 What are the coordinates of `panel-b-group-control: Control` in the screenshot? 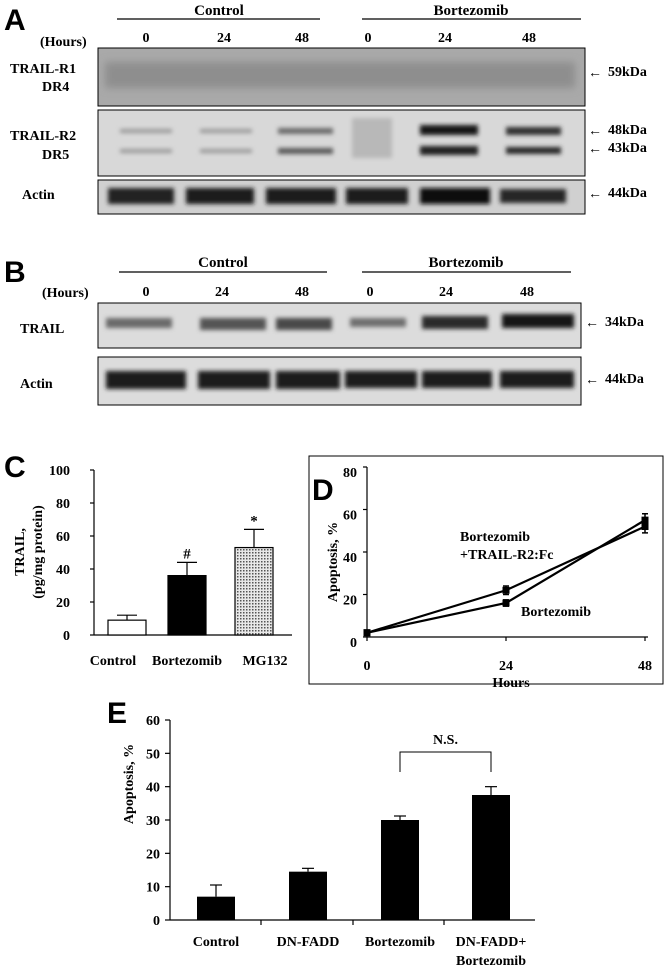 It's located at (223, 263).